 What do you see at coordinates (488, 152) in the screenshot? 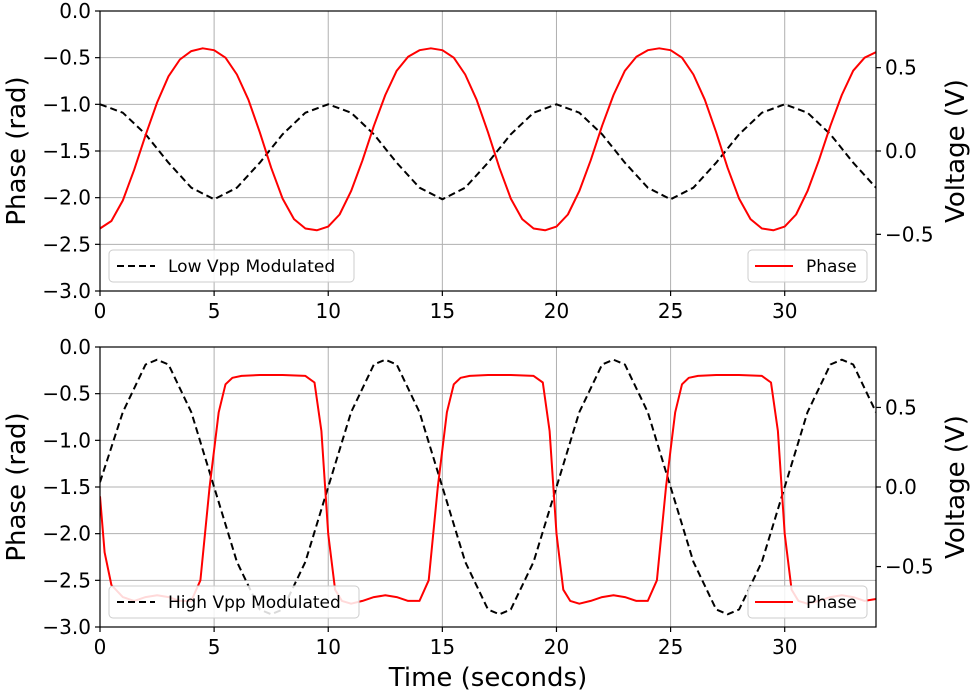
I see `voltage-series-line` at bounding box center [488, 152].